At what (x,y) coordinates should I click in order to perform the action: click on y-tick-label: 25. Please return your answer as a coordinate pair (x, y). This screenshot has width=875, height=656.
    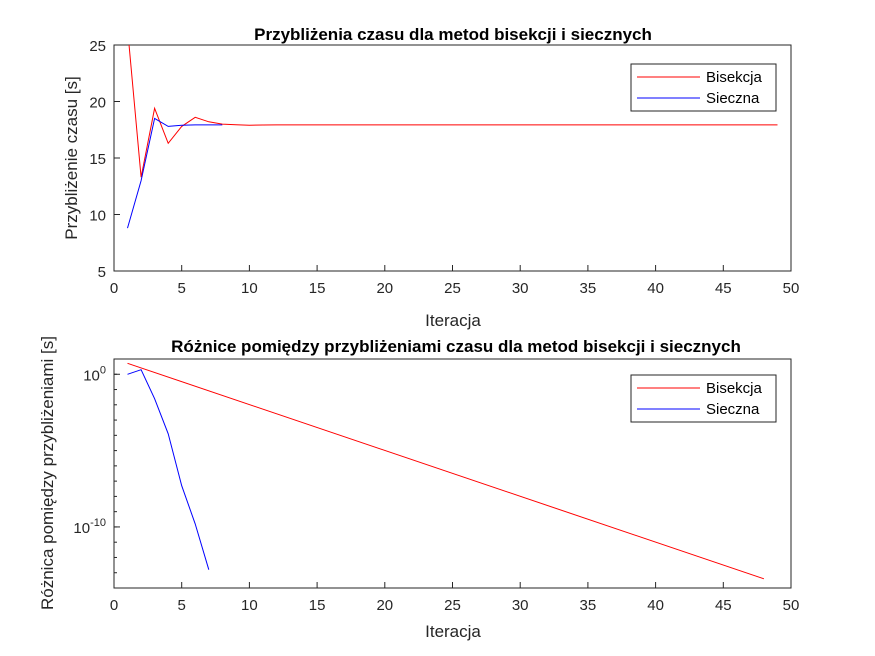
    Looking at the image, I should click on (97, 46).